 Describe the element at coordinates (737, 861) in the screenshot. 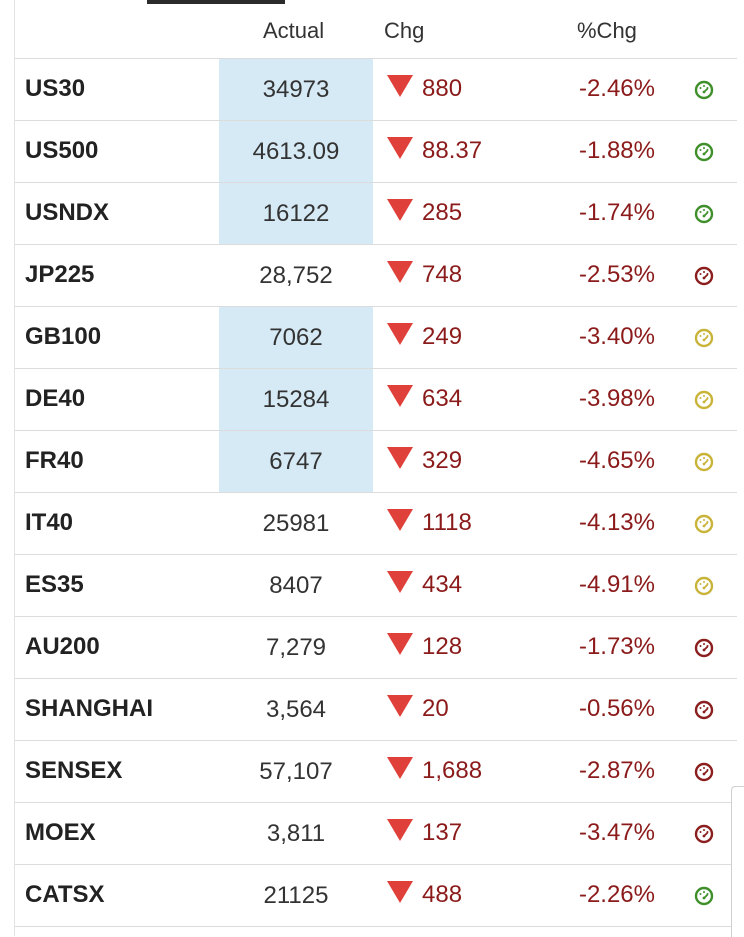

I see `scrollbar-edge` at that location.